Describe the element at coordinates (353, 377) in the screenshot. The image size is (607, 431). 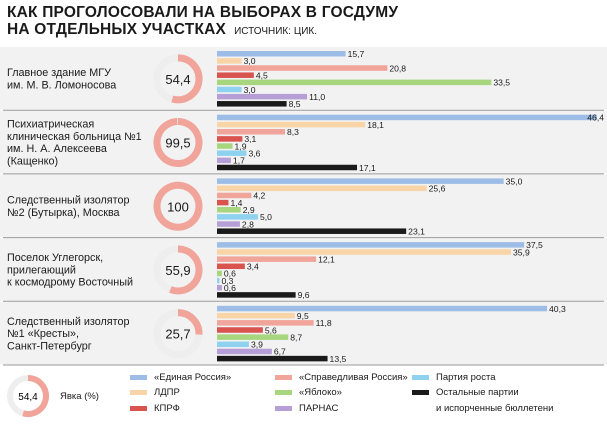
I see `legend-label: «Справедливая Россия»` at that location.